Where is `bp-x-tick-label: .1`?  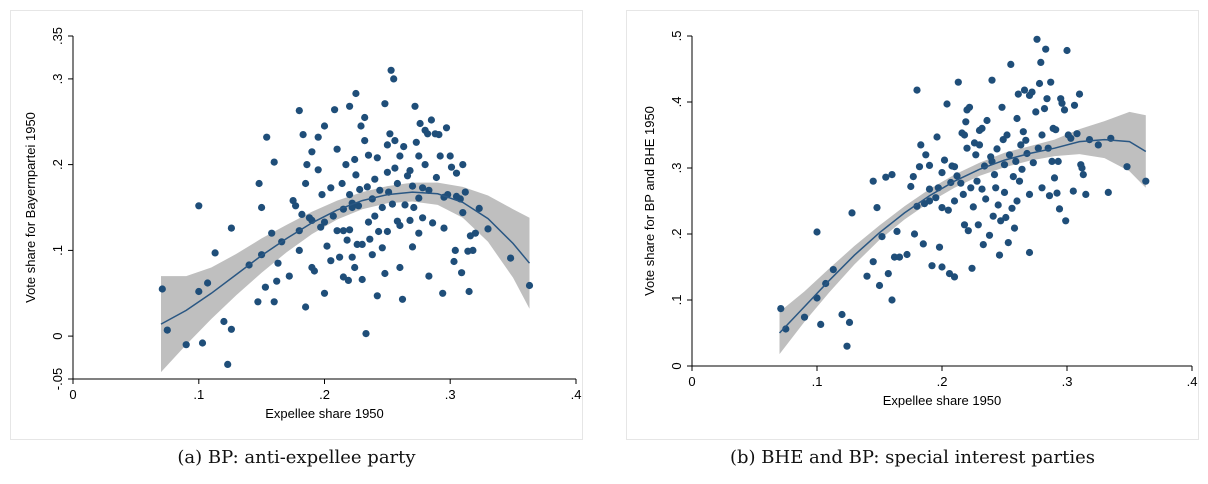 bp-x-tick-label: .1 is located at coordinates (198, 394).